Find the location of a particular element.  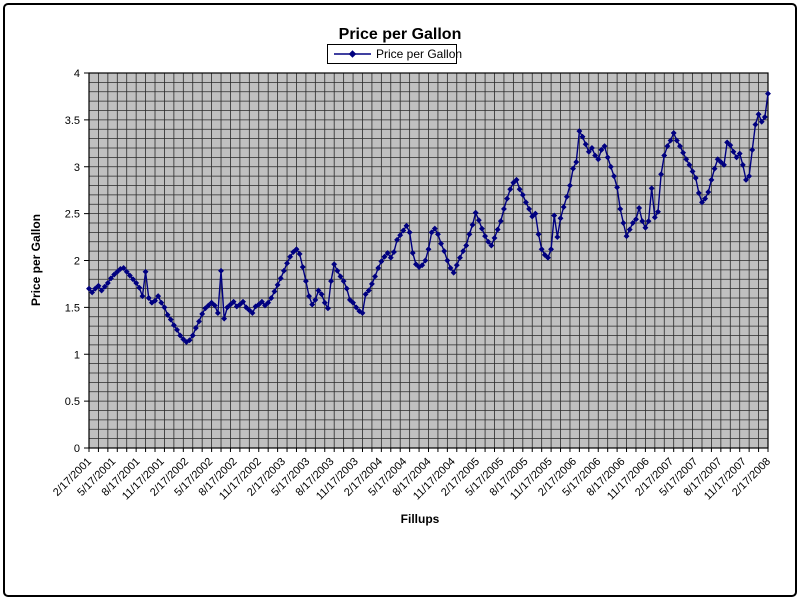

y-tick-label: 2 is located at coordinates (77, 262).